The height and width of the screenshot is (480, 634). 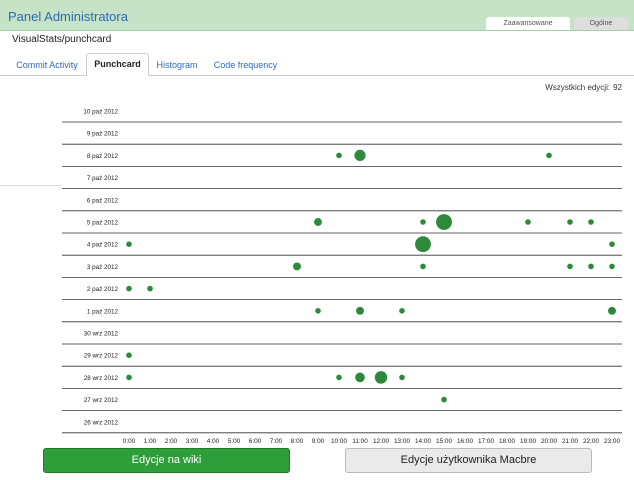 What do you see at coordinates (612, 441) in the screenshot?
I see `x-tick-label: 23:00` at bounding box center [612, 441].